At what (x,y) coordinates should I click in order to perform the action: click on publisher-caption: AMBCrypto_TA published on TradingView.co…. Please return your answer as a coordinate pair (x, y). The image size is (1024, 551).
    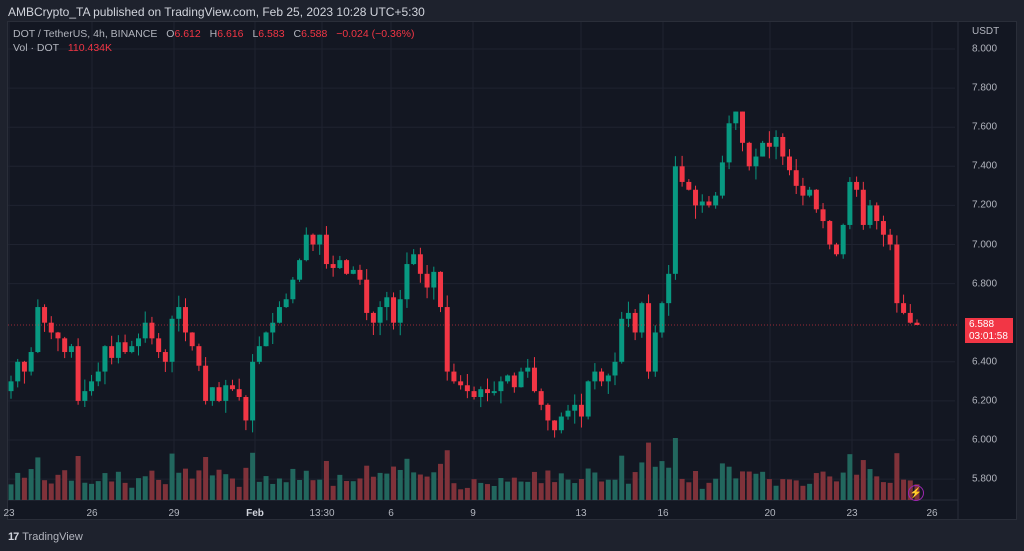
    Looking at the image, I should click on (216, 12).